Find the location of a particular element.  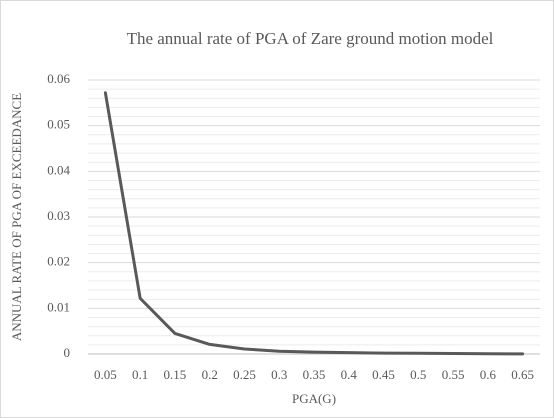

y-axis-title: ANNUAL RATE OF PGA OF EXCEEDANCE is located at coordinates (16, 217).